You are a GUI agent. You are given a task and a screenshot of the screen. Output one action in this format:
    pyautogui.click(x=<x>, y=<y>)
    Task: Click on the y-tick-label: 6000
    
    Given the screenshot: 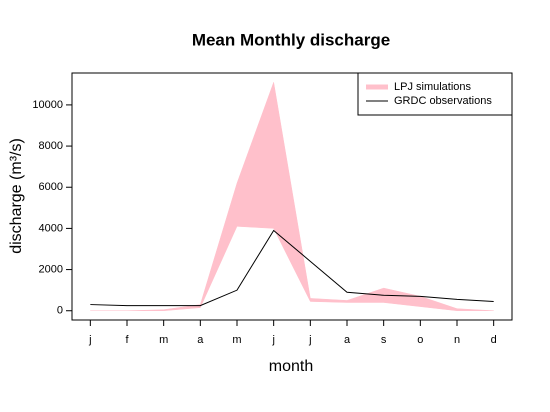 What is the action you would take?
    pyautogui.click(x=51, y=187)
    